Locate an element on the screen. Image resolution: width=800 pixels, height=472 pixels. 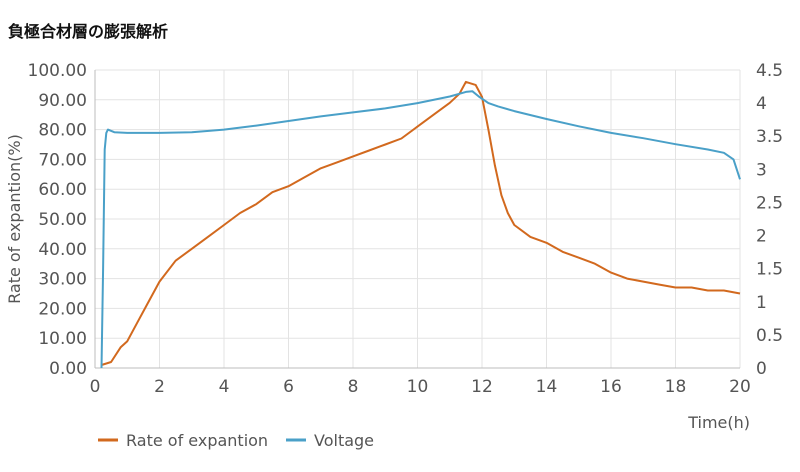
chart-title: 負極合材層の膨張解析 is located at coordinates (88, 31).